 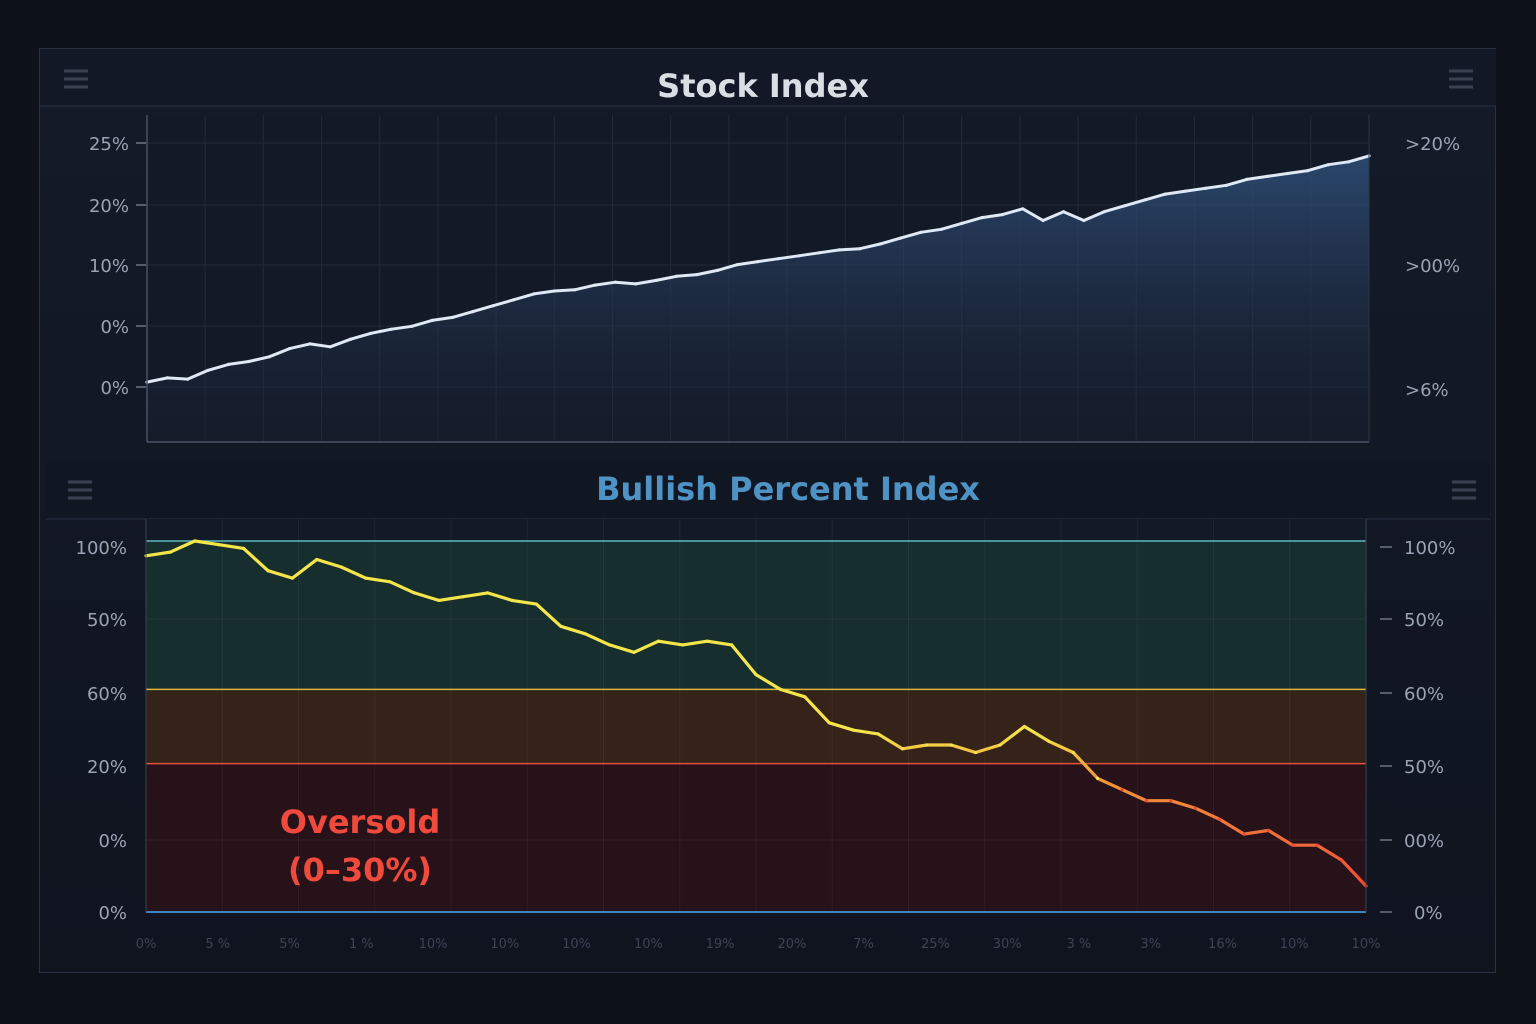 I want to click on y-tick-label: 20%, so click(x=107, y=767).